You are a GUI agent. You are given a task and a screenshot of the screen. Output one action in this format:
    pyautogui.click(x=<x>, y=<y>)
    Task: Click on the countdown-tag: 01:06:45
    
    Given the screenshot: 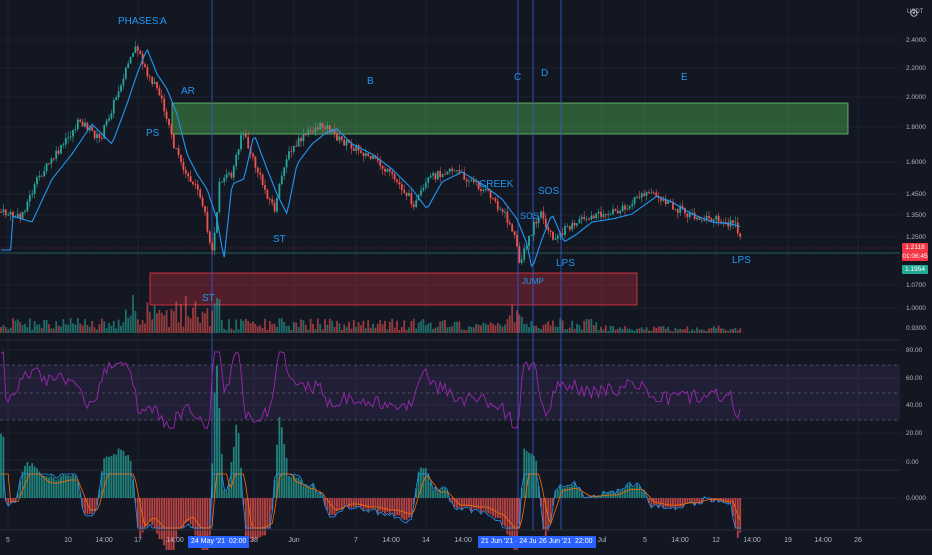 What is the action you would take?
    pyautogui.click(x=915, y=256)
    